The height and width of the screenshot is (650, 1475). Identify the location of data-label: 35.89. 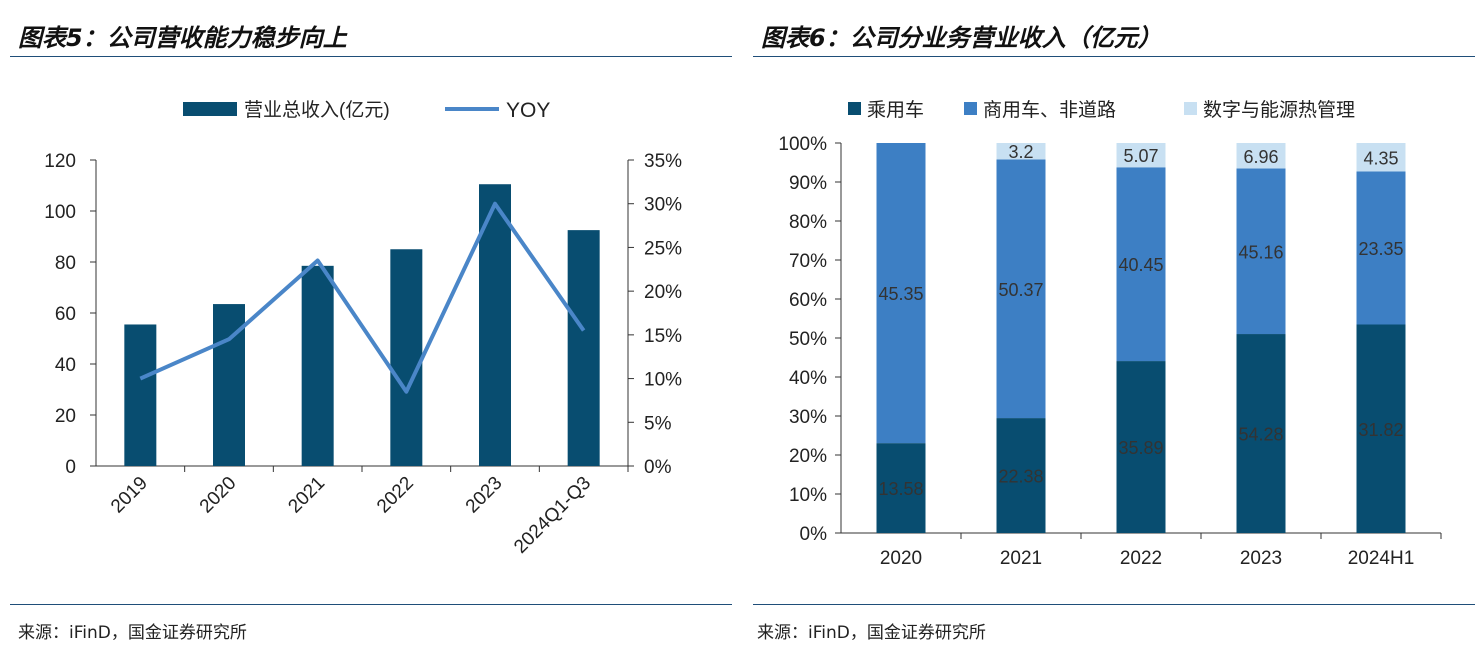
(1140, 448).